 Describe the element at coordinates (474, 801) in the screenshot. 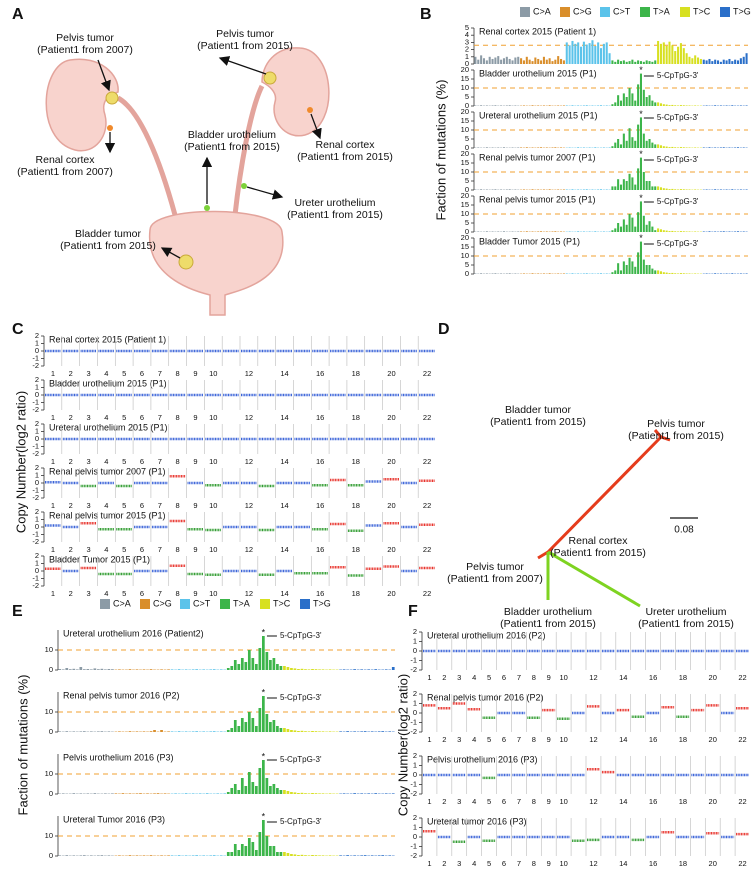

I see `x-tick-label: 4` at that location.